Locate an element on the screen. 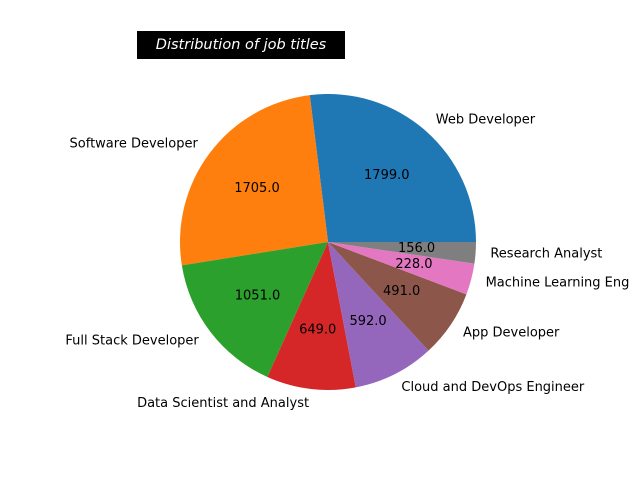  pie-slice-cloud-and-devops-engineer is located at coordinates (378, 315).